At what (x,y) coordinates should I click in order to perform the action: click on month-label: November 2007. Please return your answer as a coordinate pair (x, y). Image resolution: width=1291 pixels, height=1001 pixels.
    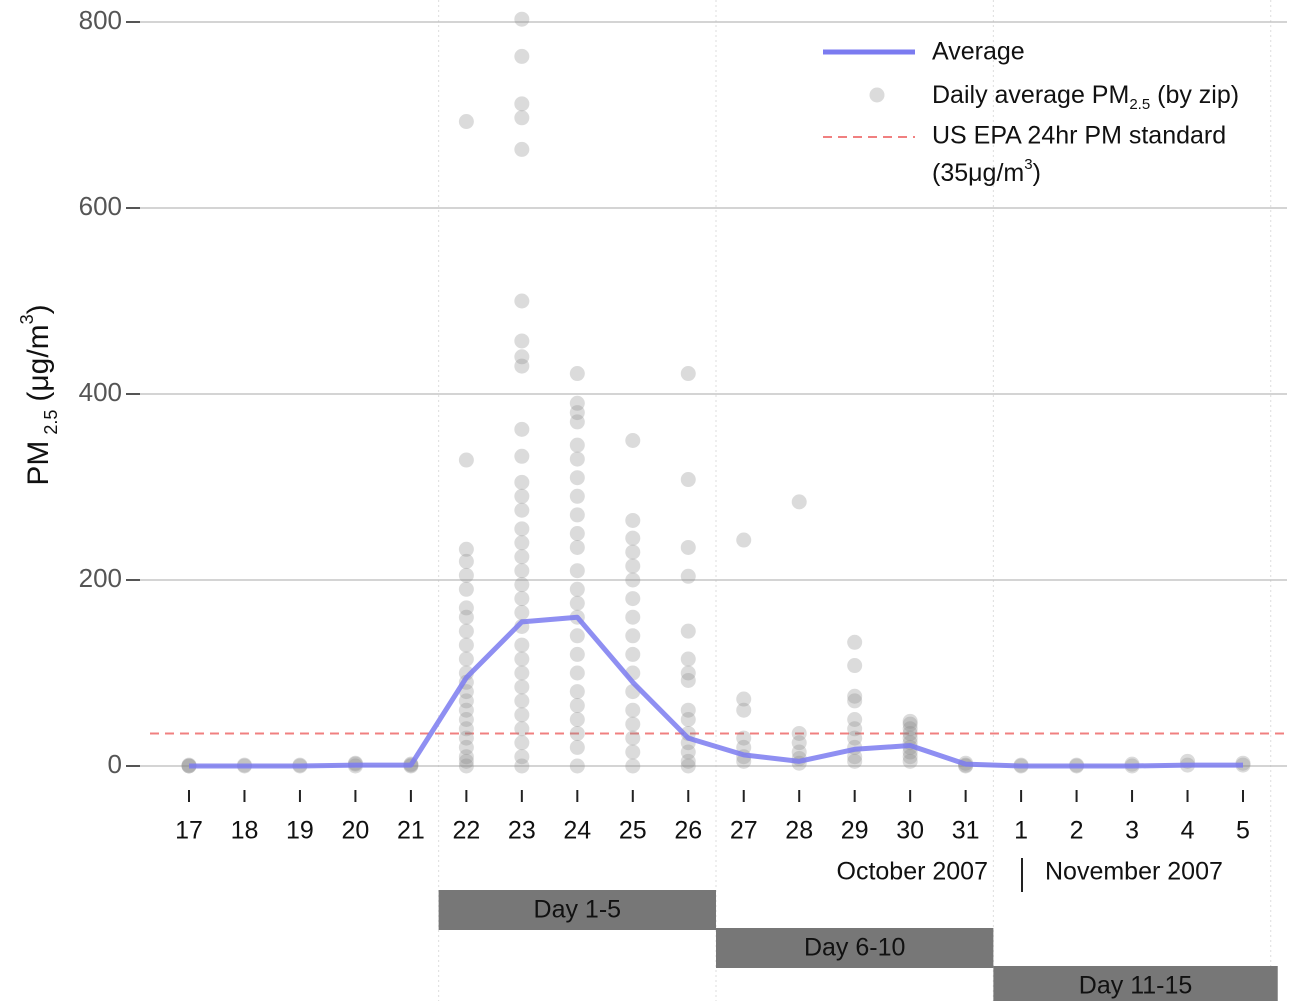
    Looking at the image, I should click on (1134, 872).